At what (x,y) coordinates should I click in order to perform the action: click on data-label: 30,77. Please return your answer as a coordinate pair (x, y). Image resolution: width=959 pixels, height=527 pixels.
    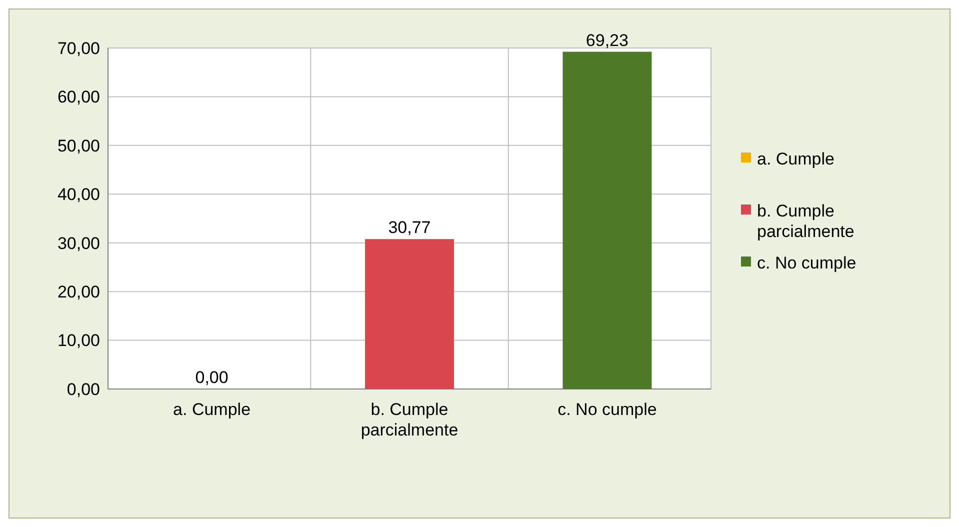
    Looking at the image, I should click on (409, 228).